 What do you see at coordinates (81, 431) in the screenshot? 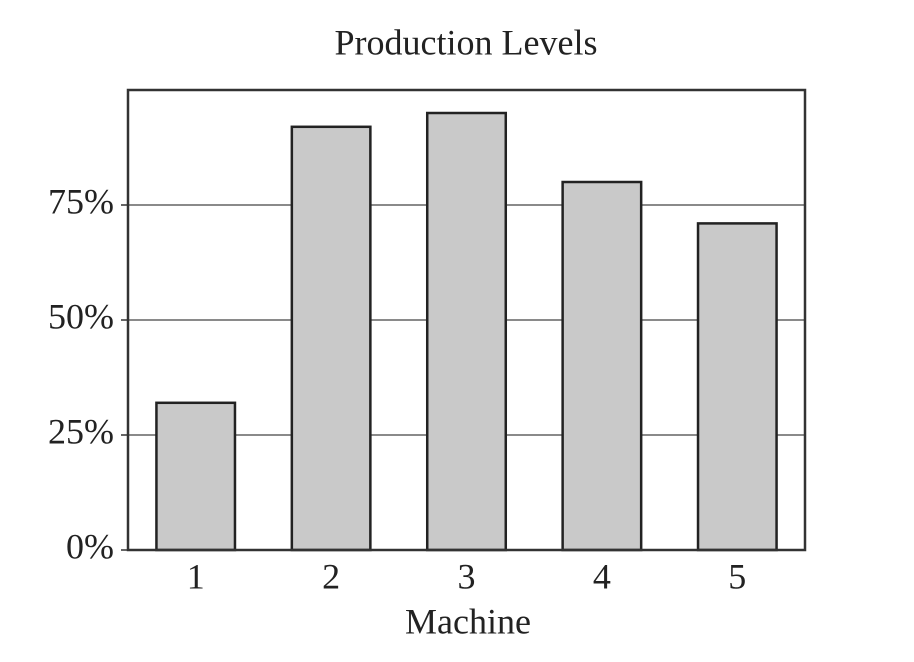
I see `y-tick-label: 25%` at bounding box center [81, 431].